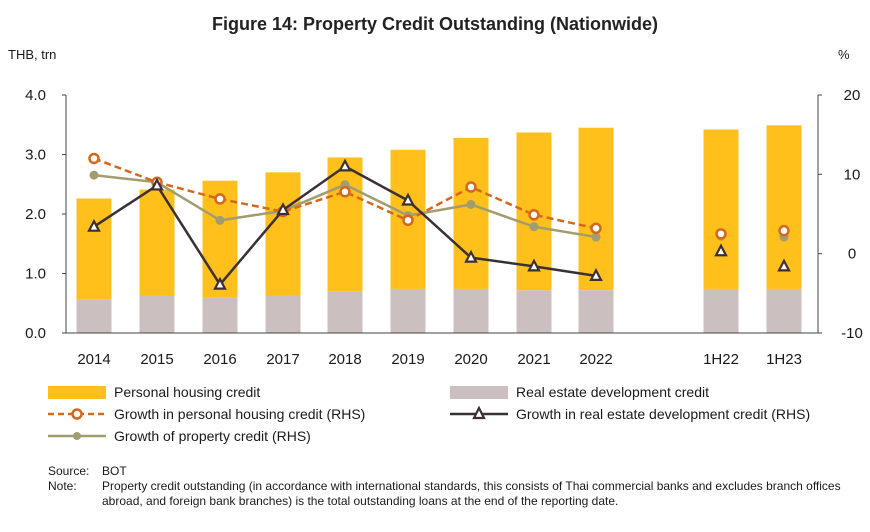  Describe the element at coordinates (35, 95) in the screenshot. I see `left-tick-label: 4.0` at that location.